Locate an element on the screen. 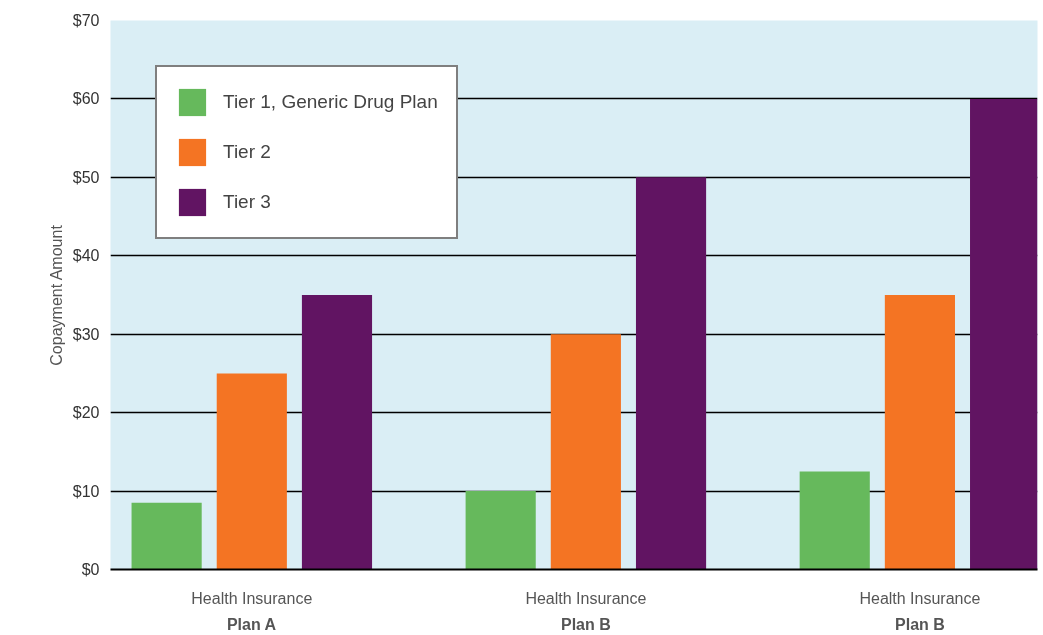 The width and height of the screenshot is (1043, 635). y-tick-label: $0 is located at coordinates (90, 569).